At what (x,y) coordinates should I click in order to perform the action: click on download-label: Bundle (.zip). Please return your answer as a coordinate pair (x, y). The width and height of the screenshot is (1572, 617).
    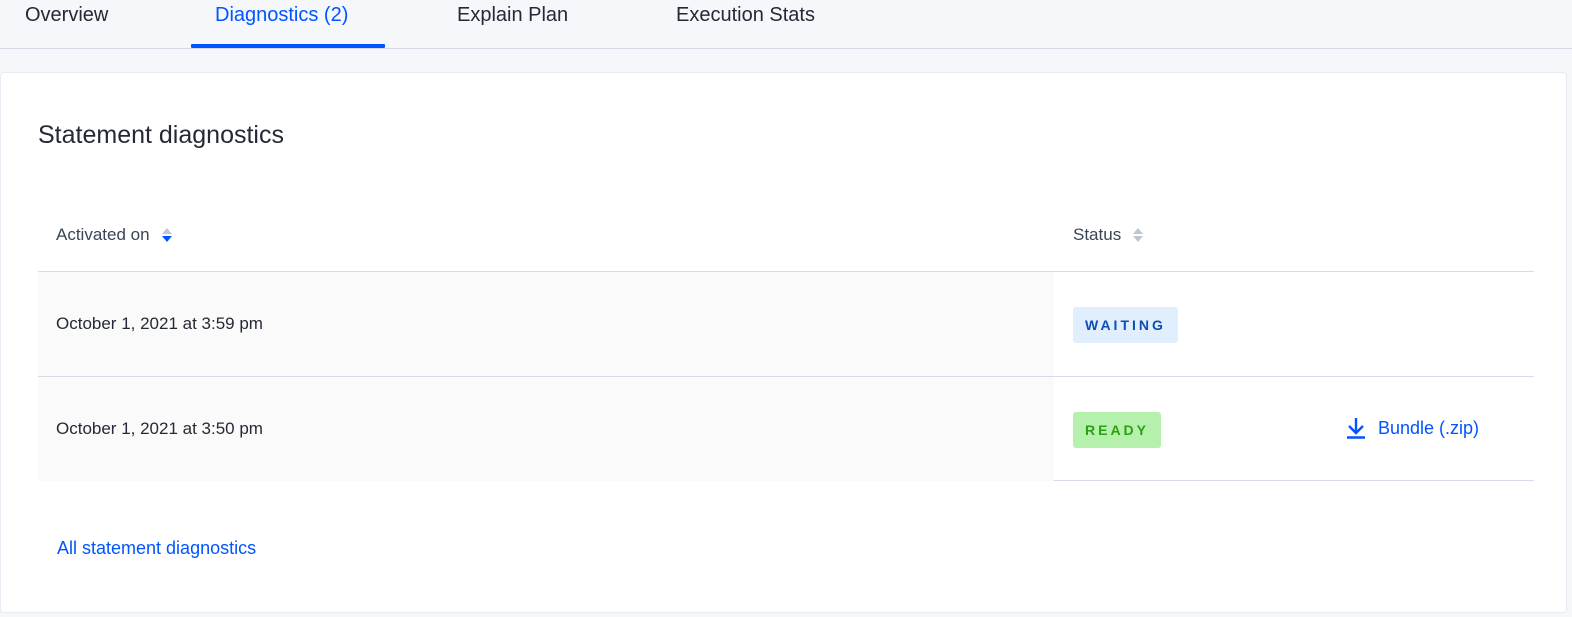
    Looking at the image, I should click on (1429, 427).